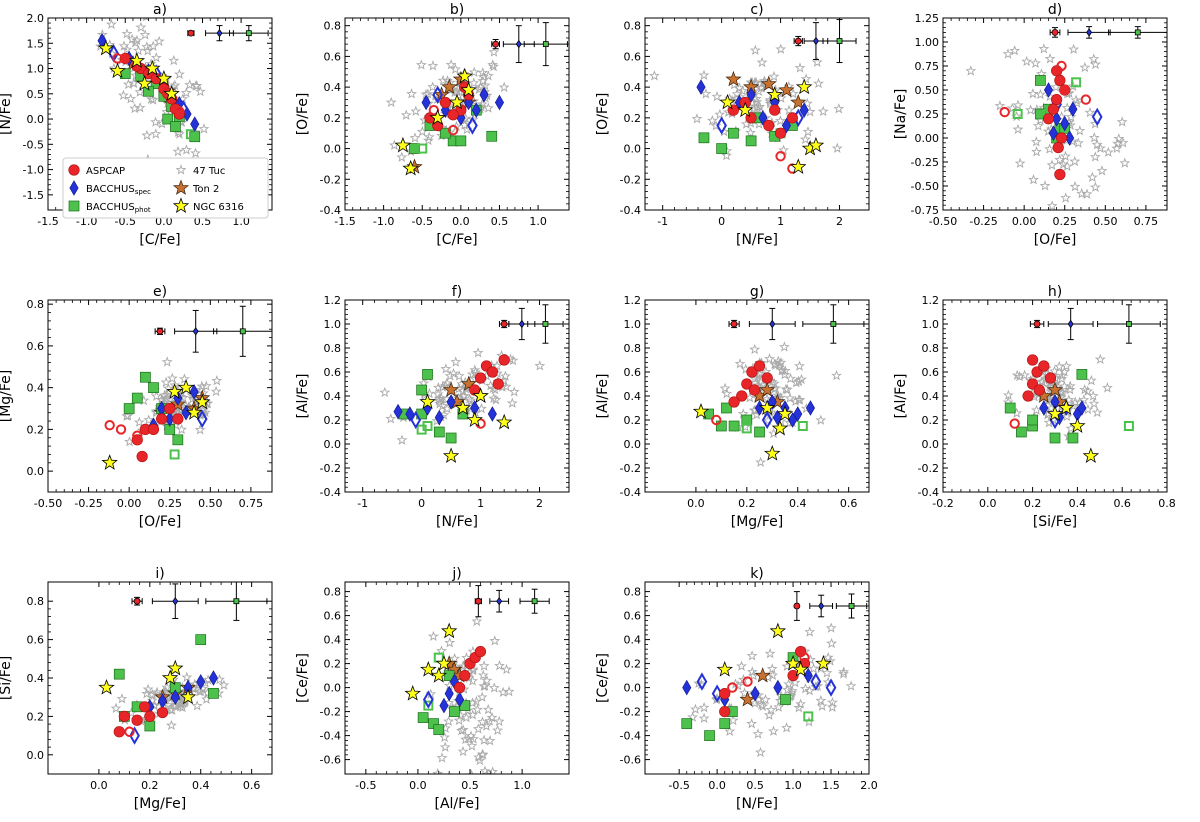 This screenshot has height=822, width=1200. Describe the element at coordinates (330, 179) in the screenshot. I see `y-tick-label: -0.2` at that location.